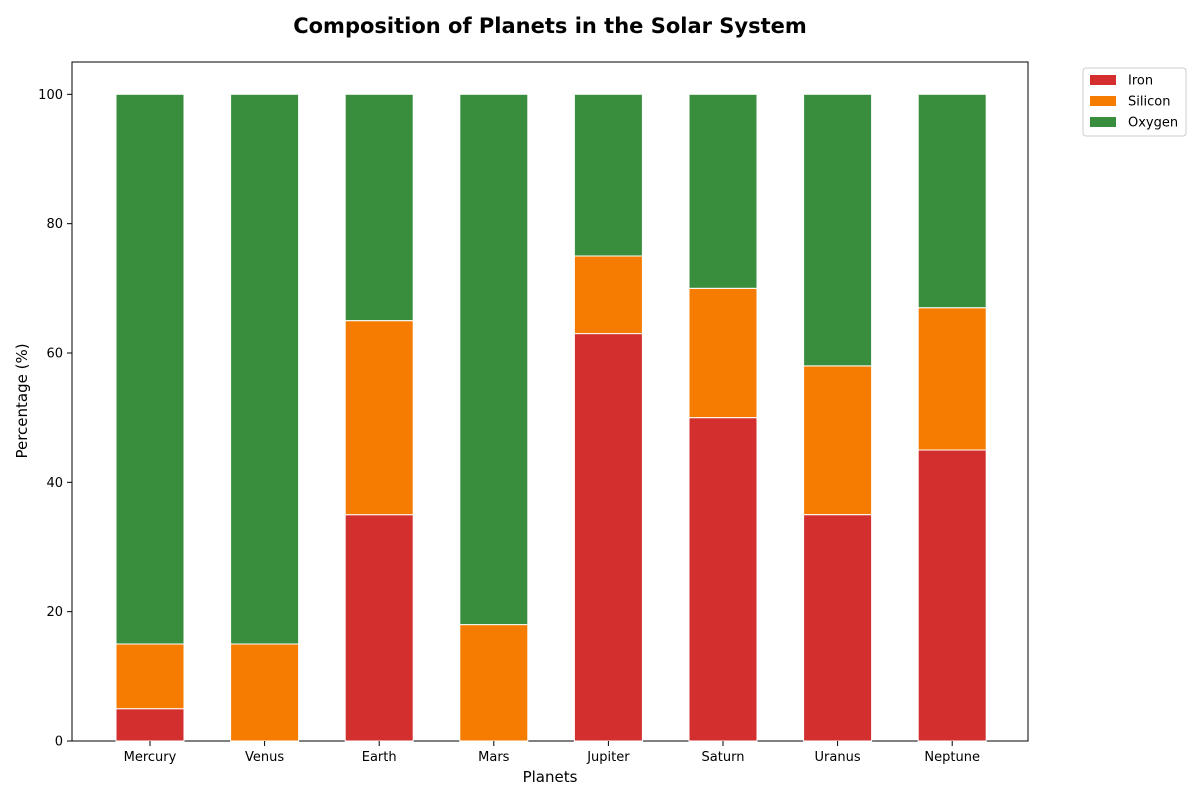  Describe the element at coordinates (952, 757) in the screenshot. I see `x-tick-label: Neptune` at that location.